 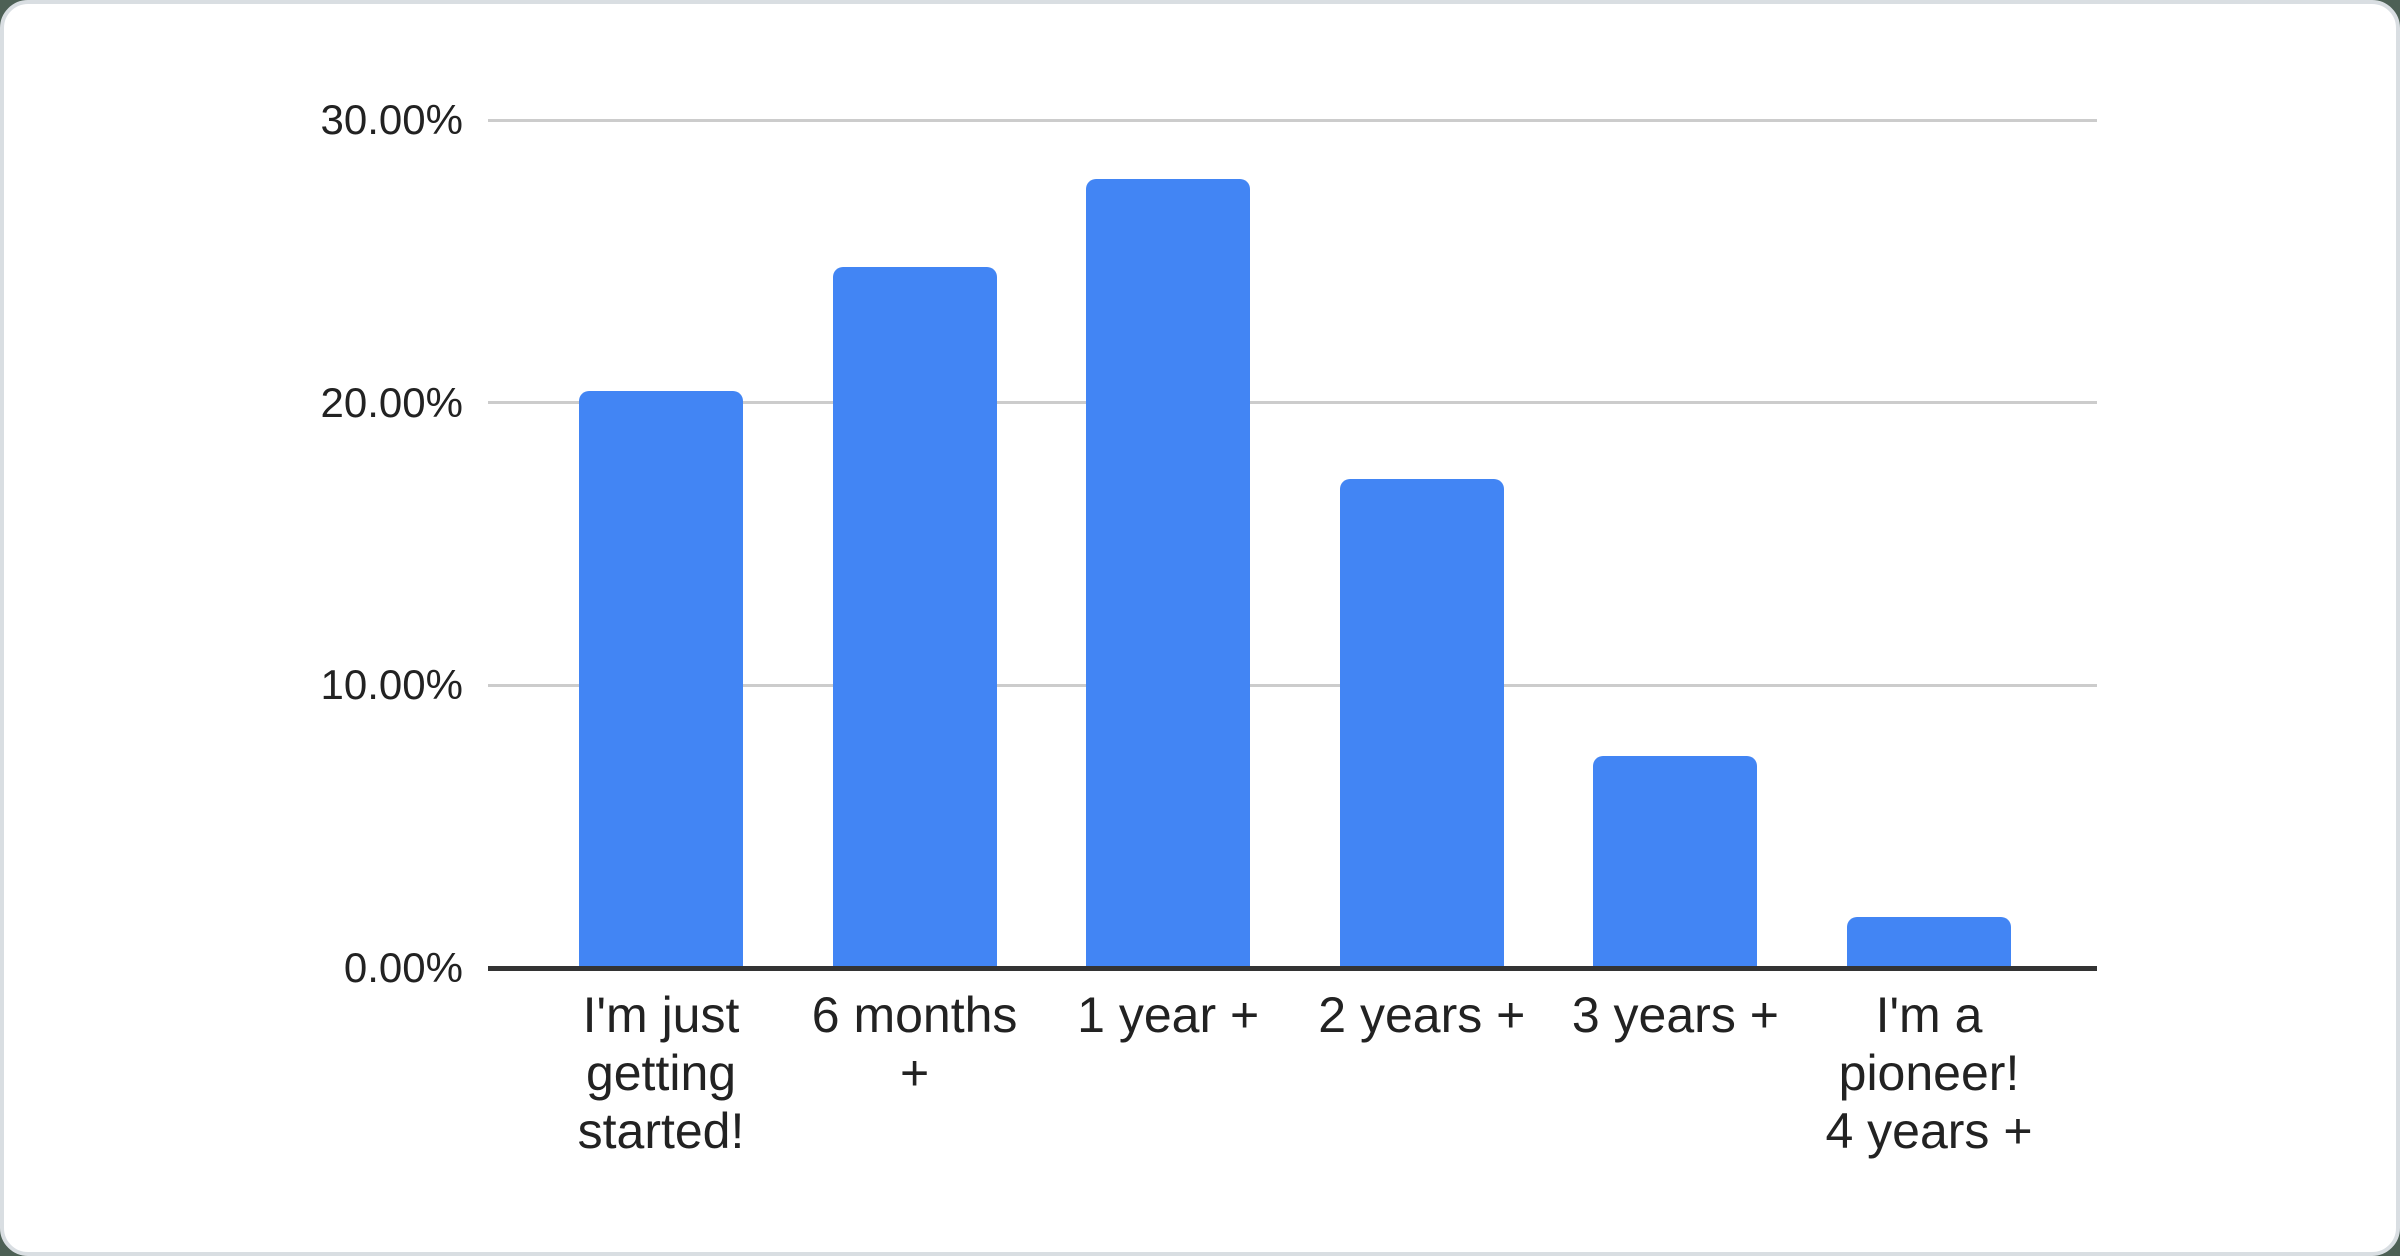 What do you see at coordinates (1675, 1015) in the screenshot?
I see `x-tick-label: 3 years +` at bounding box center [1675, 1015].